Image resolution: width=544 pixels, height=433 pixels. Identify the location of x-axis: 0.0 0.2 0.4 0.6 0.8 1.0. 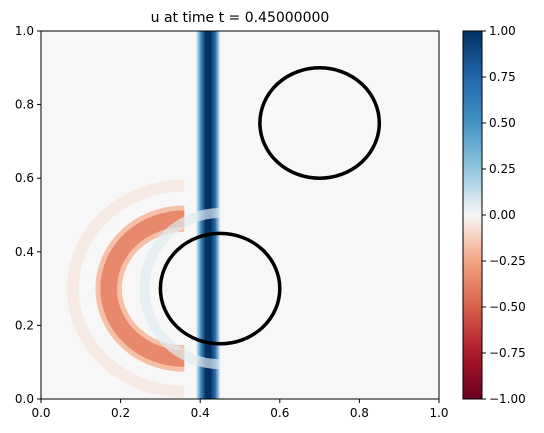
(240, 409).